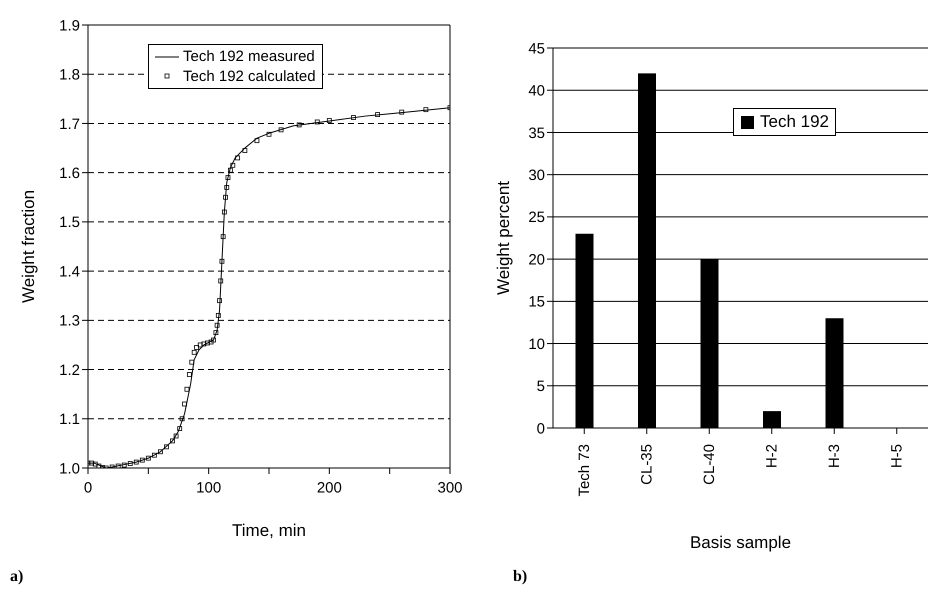  What do you see at coordinates (69, 75) in the screenshot?
I see `y-tick-label: 1.8` at bounding box center [69, 75].